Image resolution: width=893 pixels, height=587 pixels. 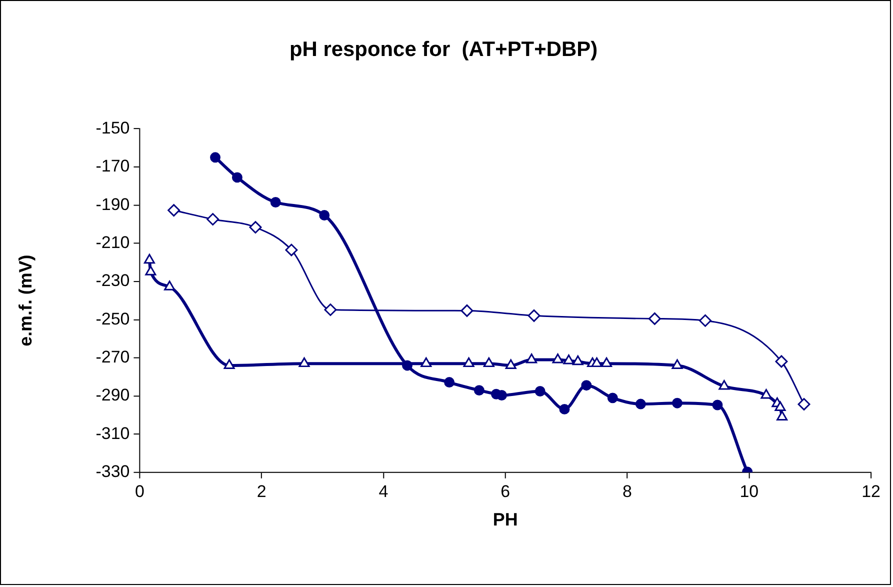 What do you see at coordinates (505, 519) in the screenshot?
I see `x-axis-title: PH` at bounding box center [505, 519].